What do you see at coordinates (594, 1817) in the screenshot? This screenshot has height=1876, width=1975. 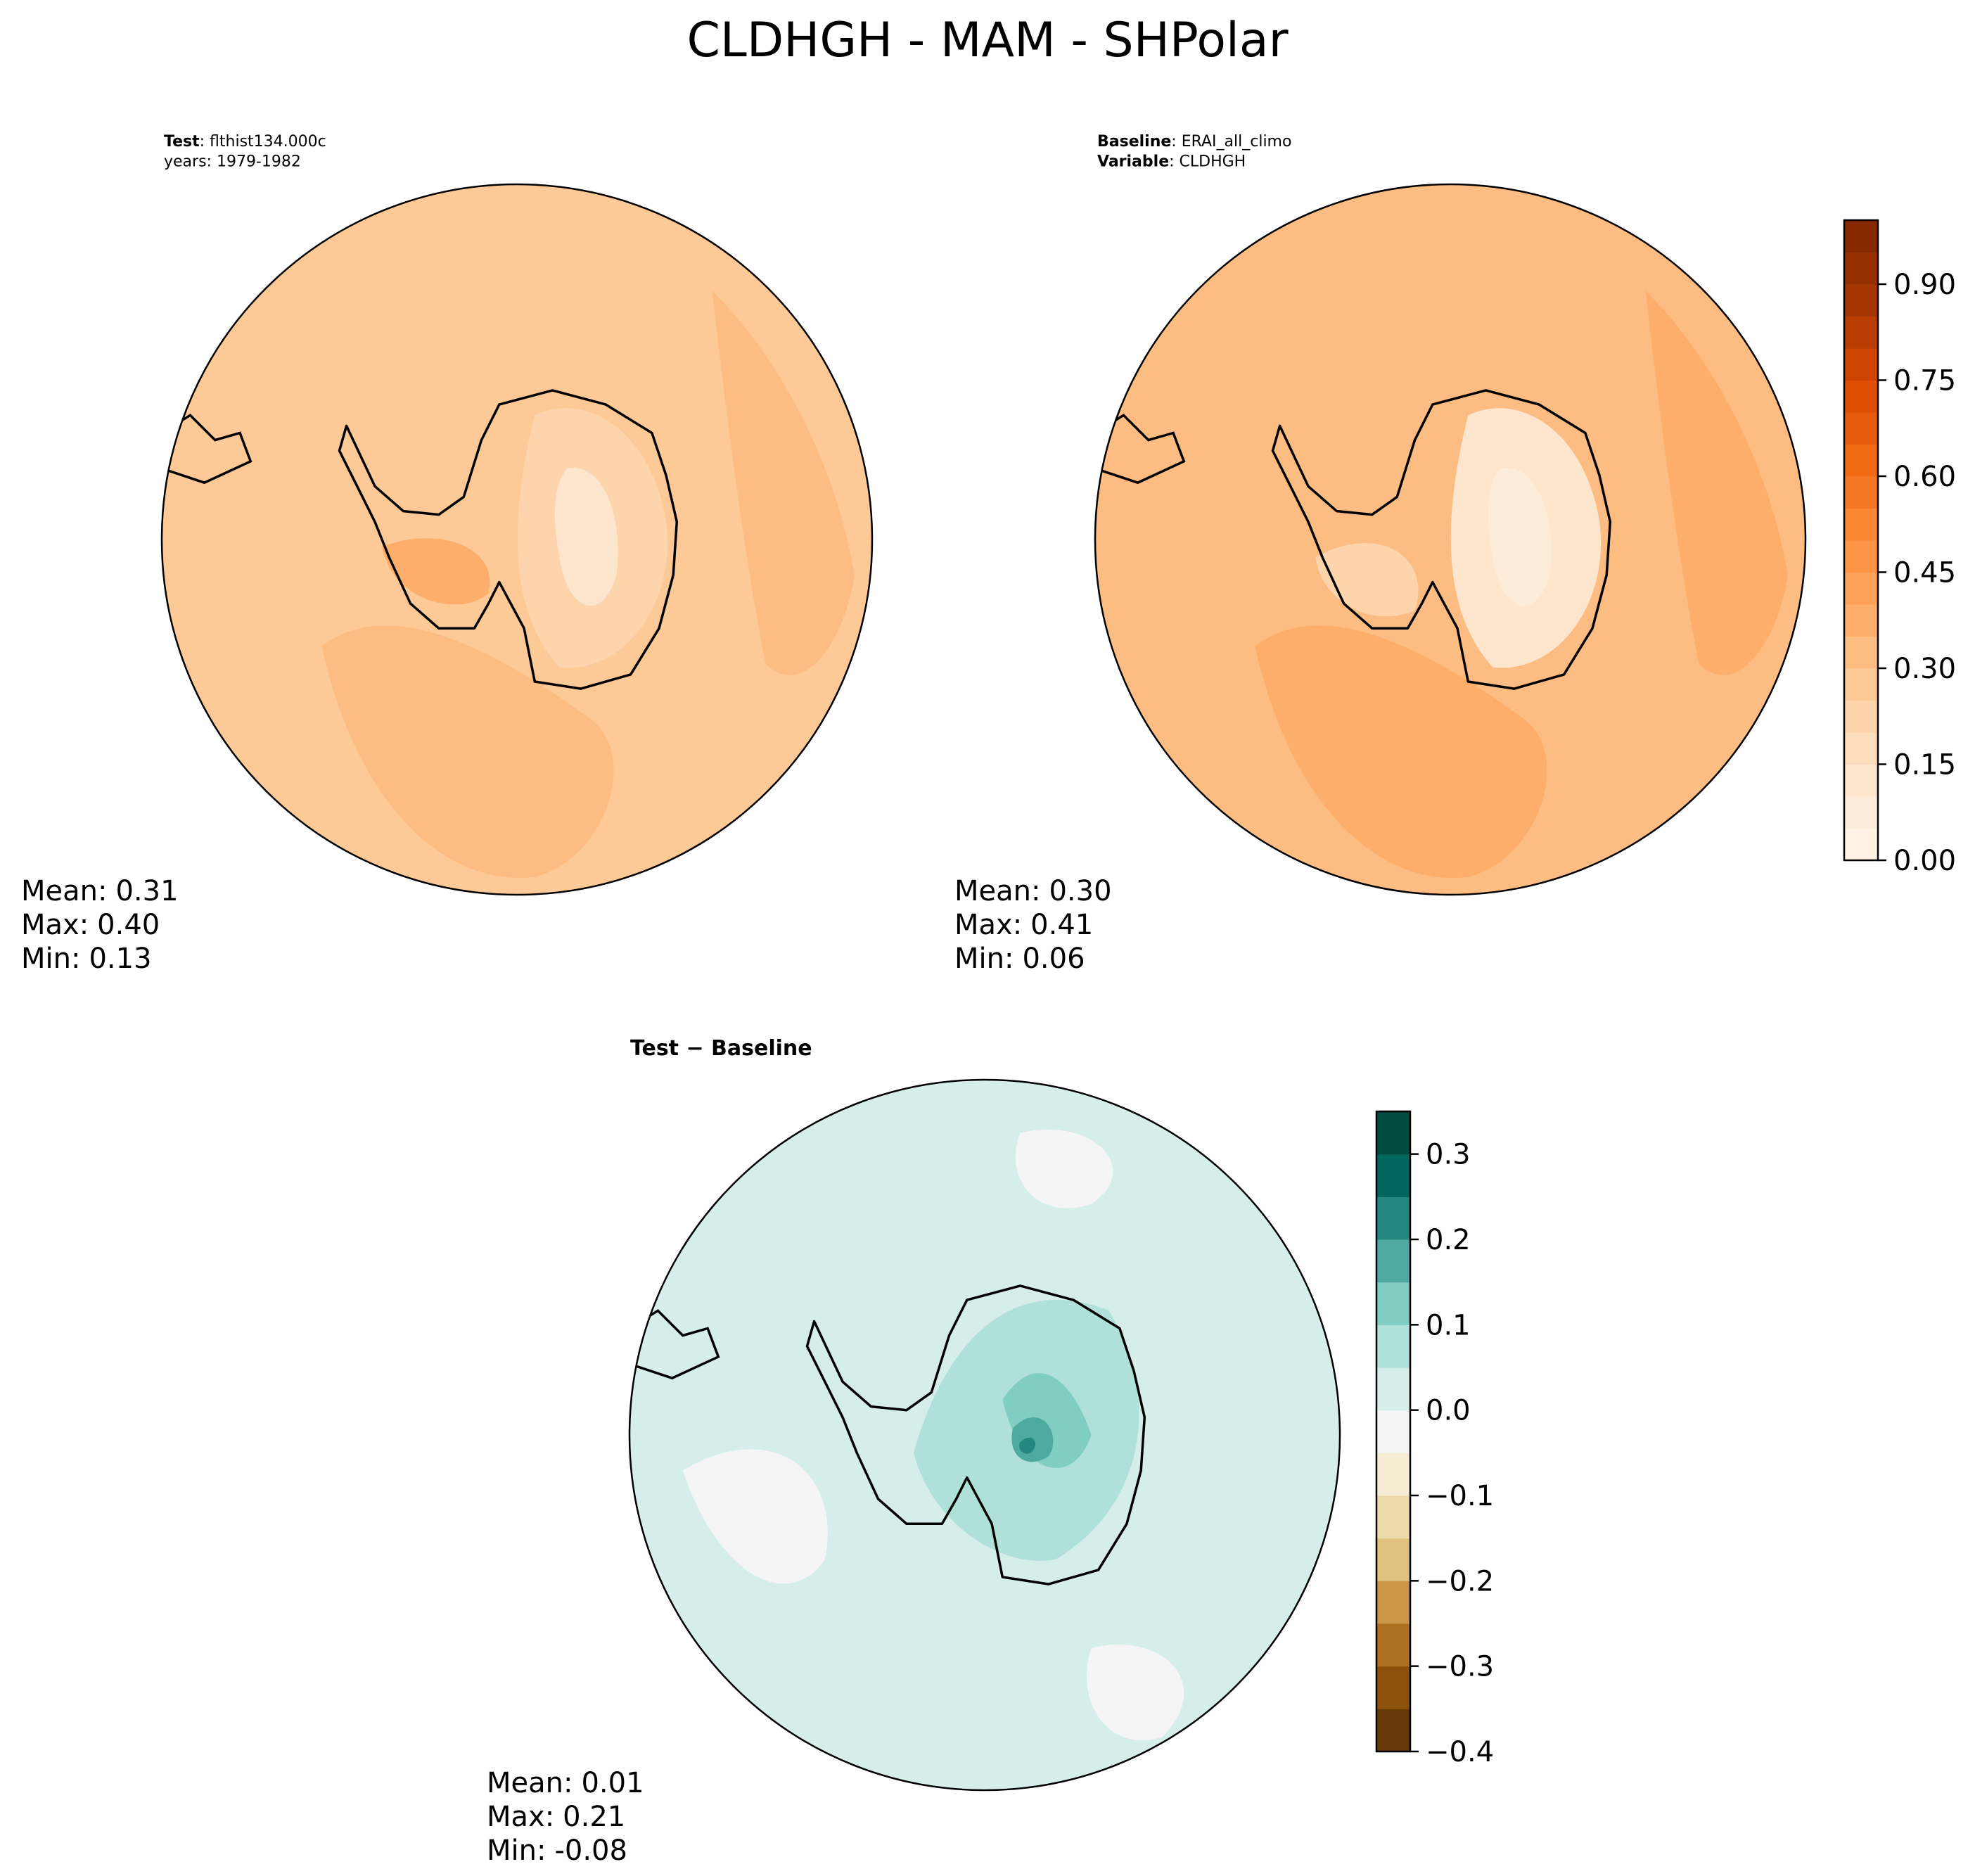 I see `stat-value: 0.21` at bounding box center [594, 1817].